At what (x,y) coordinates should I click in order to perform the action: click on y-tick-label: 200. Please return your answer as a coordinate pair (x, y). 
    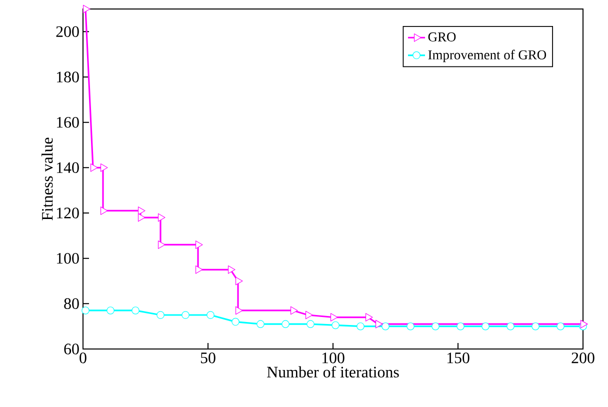
    Looking at the image, I should click on (67, 32).